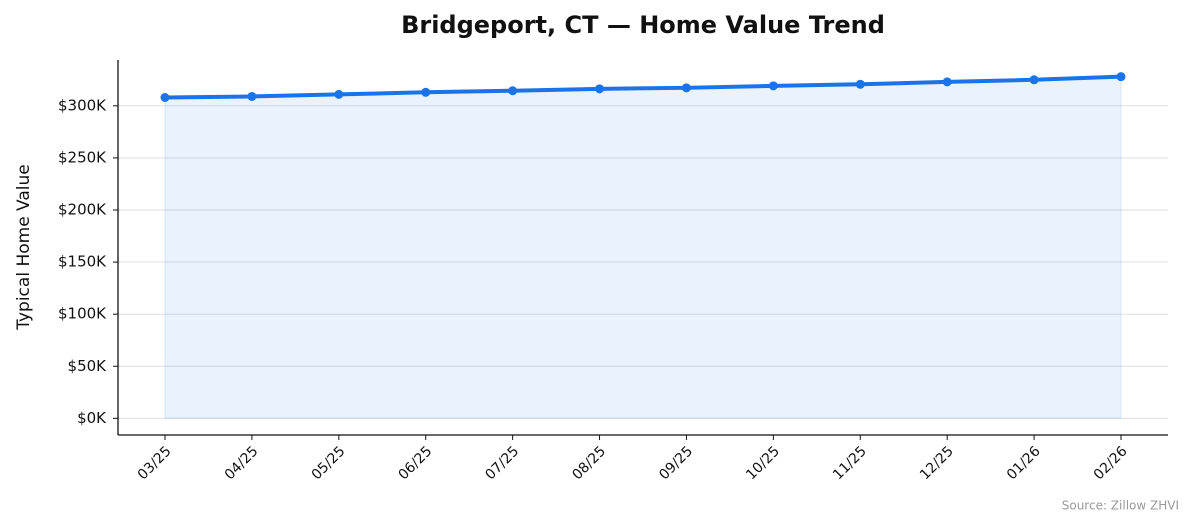 The image size is (1194, 529). I want to click on y-tick-label: $50K, so click(88, 366).